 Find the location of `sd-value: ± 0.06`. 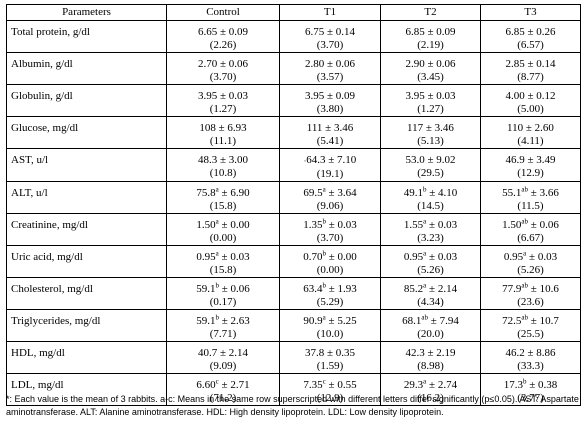

sd-value: ± 0.06 is located at coordinates (543, 225).